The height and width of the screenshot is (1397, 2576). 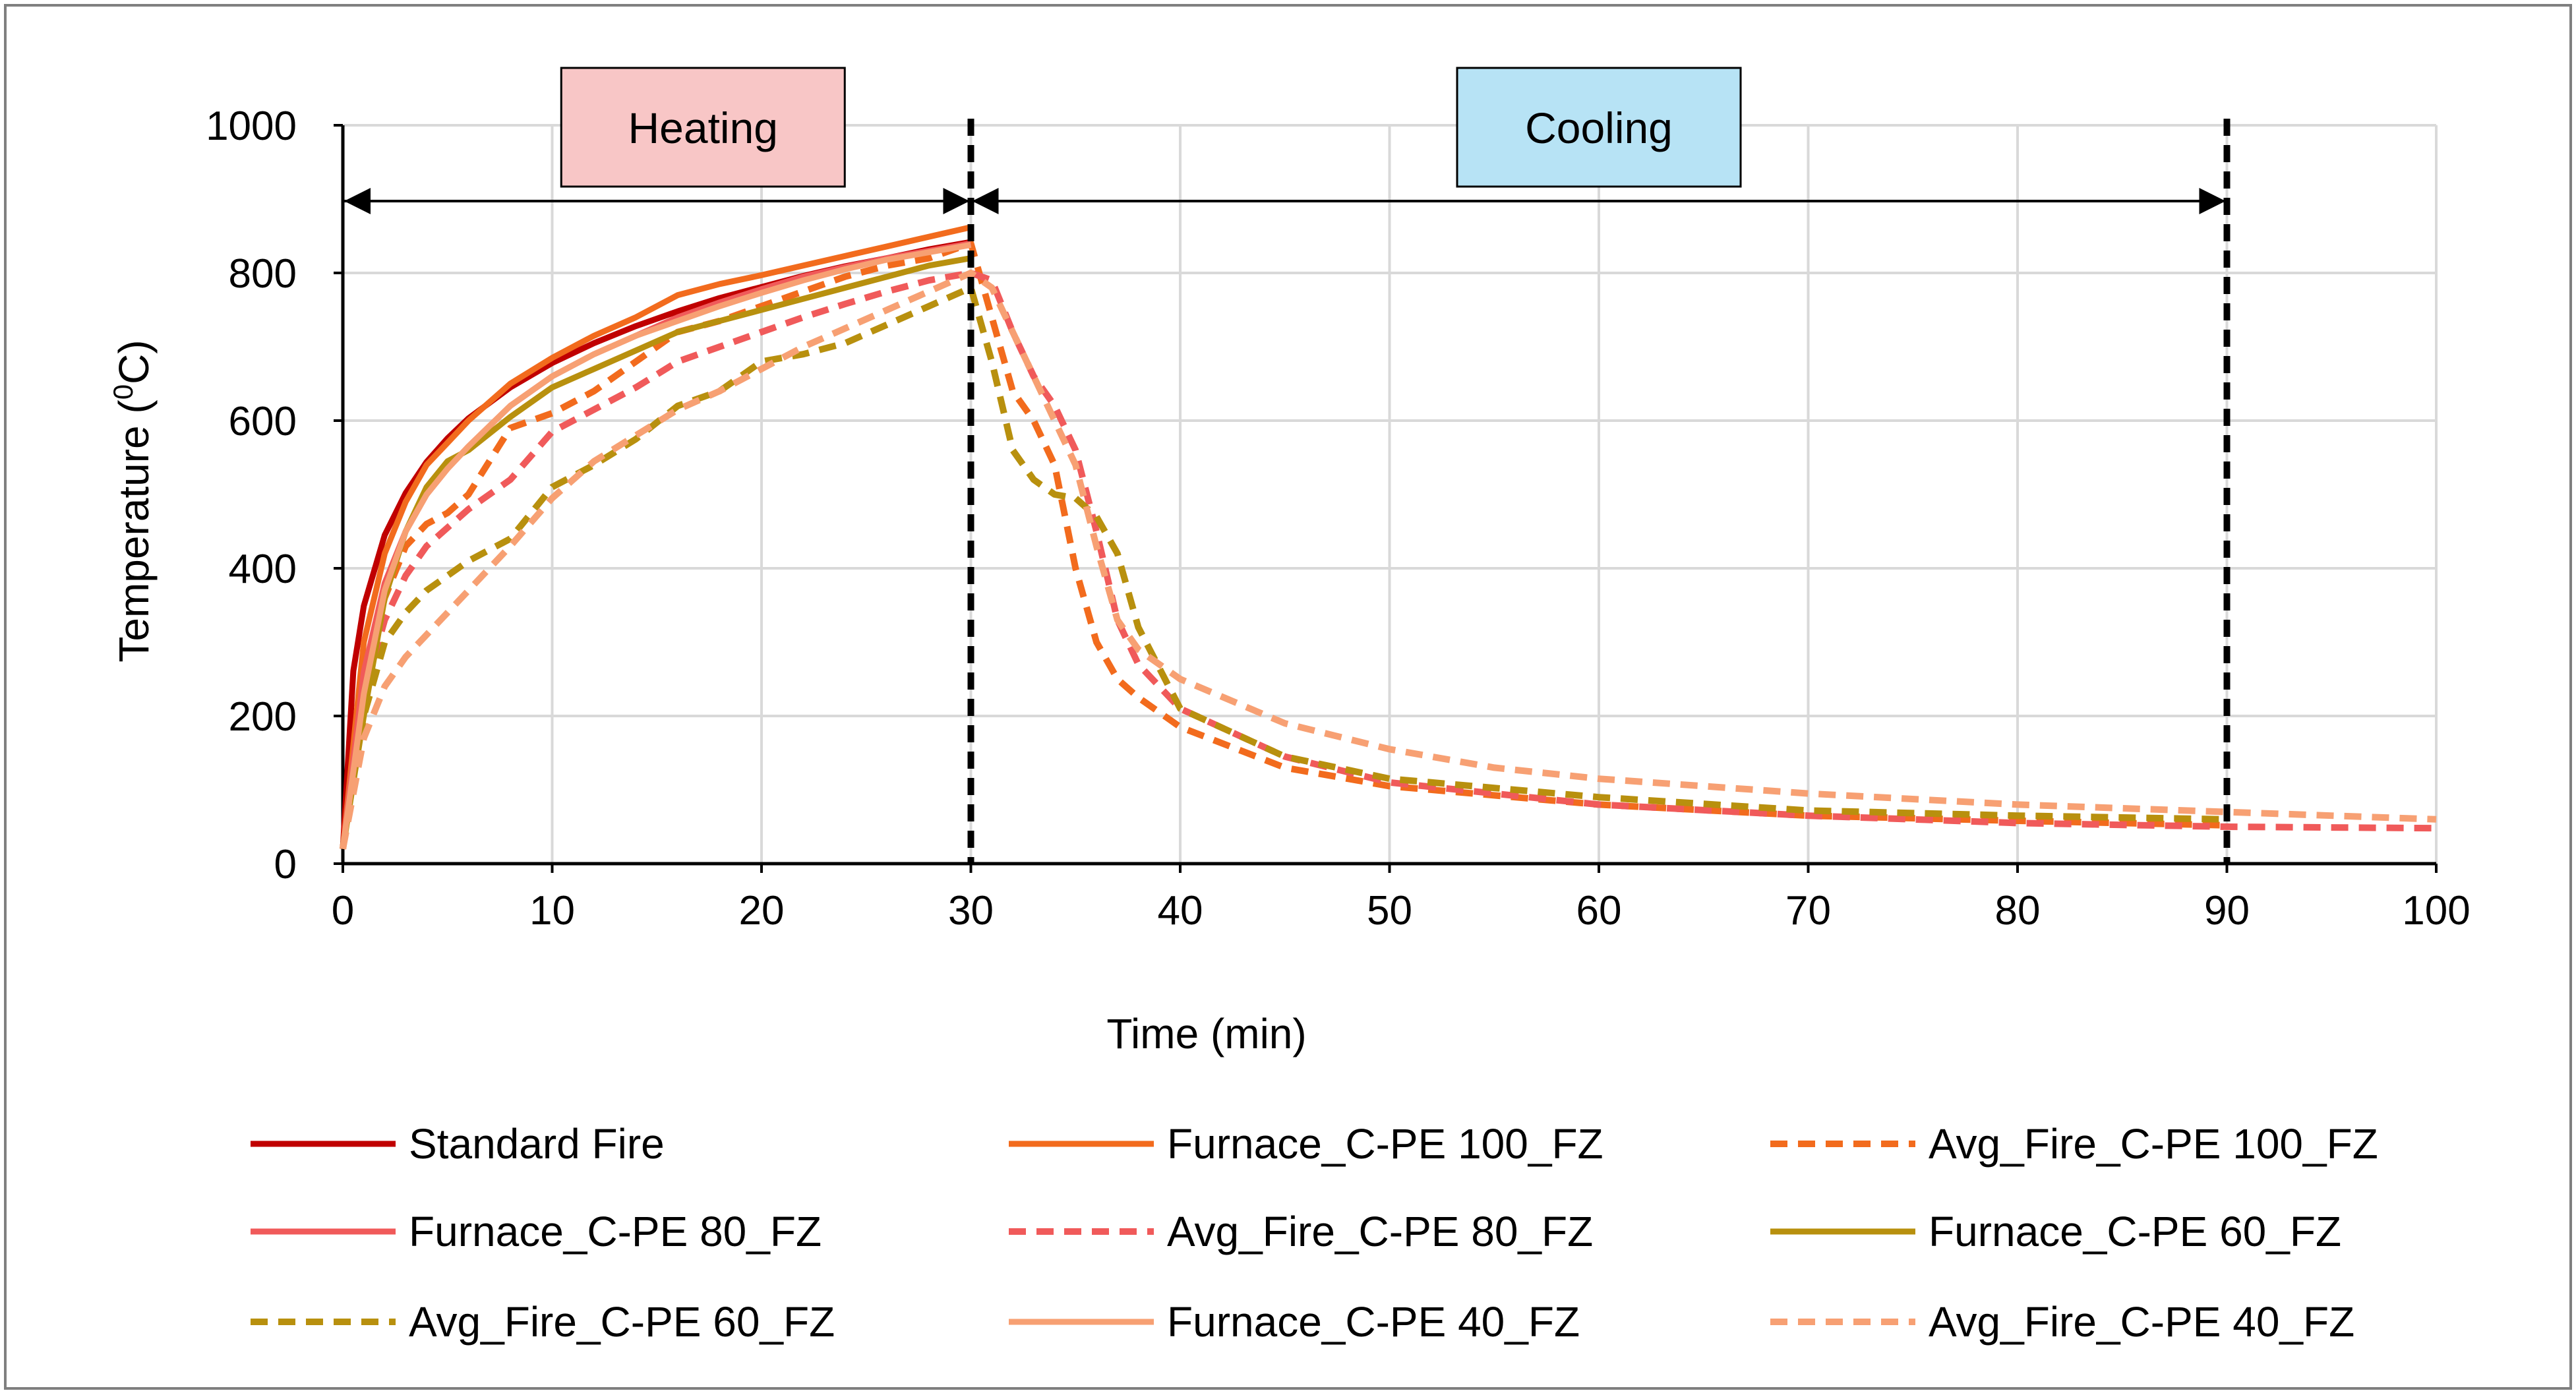 I want to click on legend-label-furnace-c-pe-80-fz: Furnace_C-PE 80_FZ, so click(x=615, y=1231).